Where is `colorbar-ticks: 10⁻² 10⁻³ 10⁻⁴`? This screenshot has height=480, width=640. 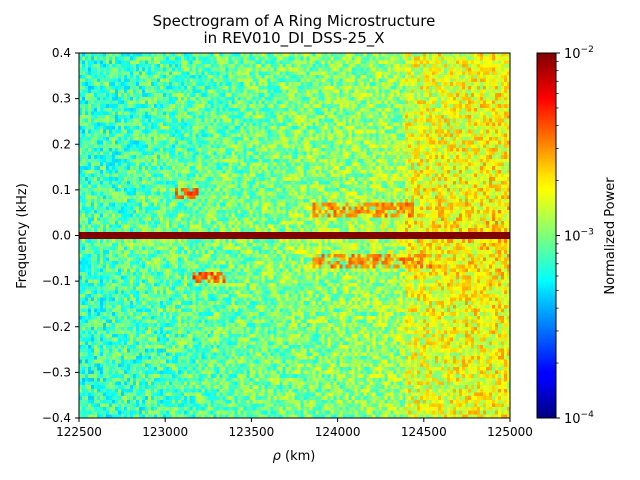
colorbar-ticks: 10⁻² 10⁻³ 10⁻⁴ is located at coordinates (575, 236).